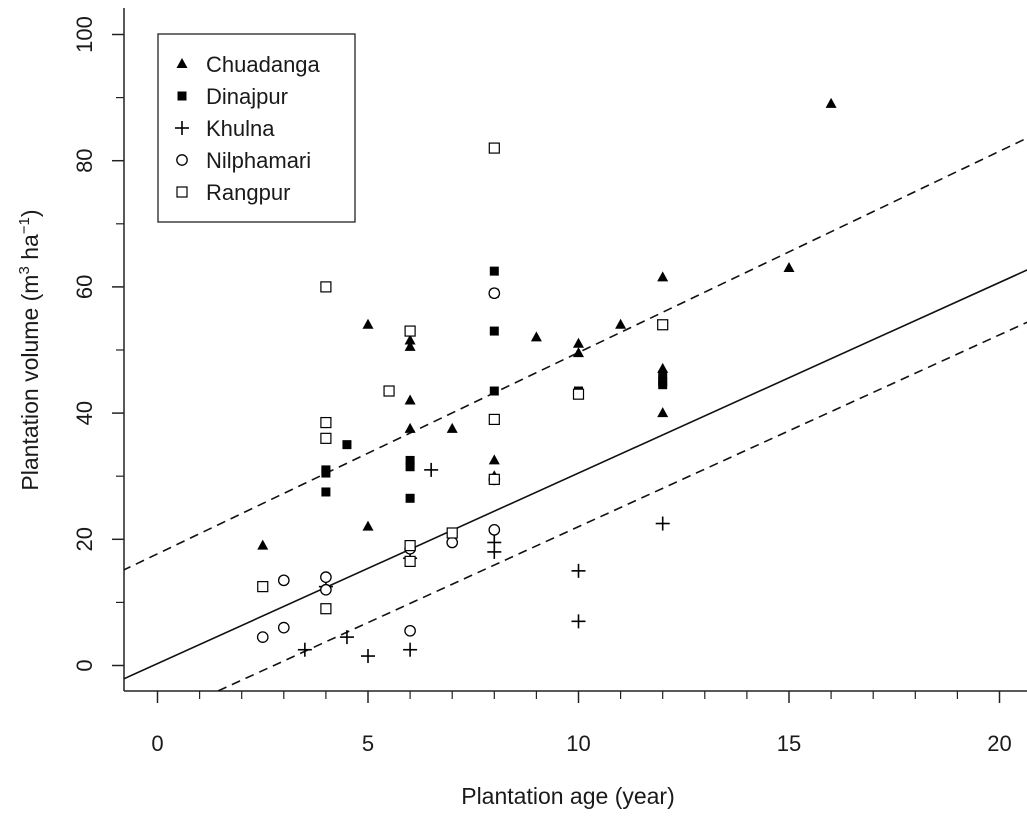  Describe the element at coordinates (494, 384) in the screenshot. I see `series-dinajpur` at that location.